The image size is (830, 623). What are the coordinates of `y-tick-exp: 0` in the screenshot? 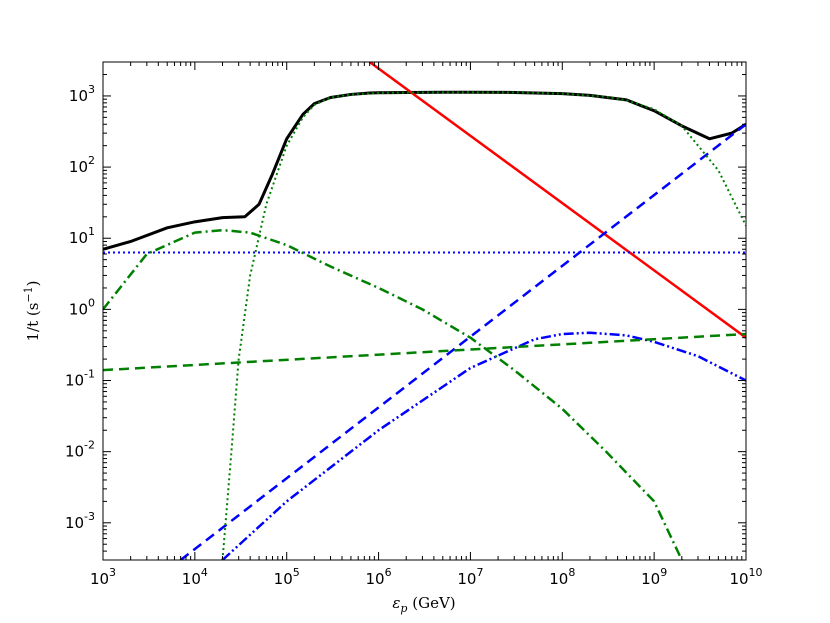 It's located at (91, 302).